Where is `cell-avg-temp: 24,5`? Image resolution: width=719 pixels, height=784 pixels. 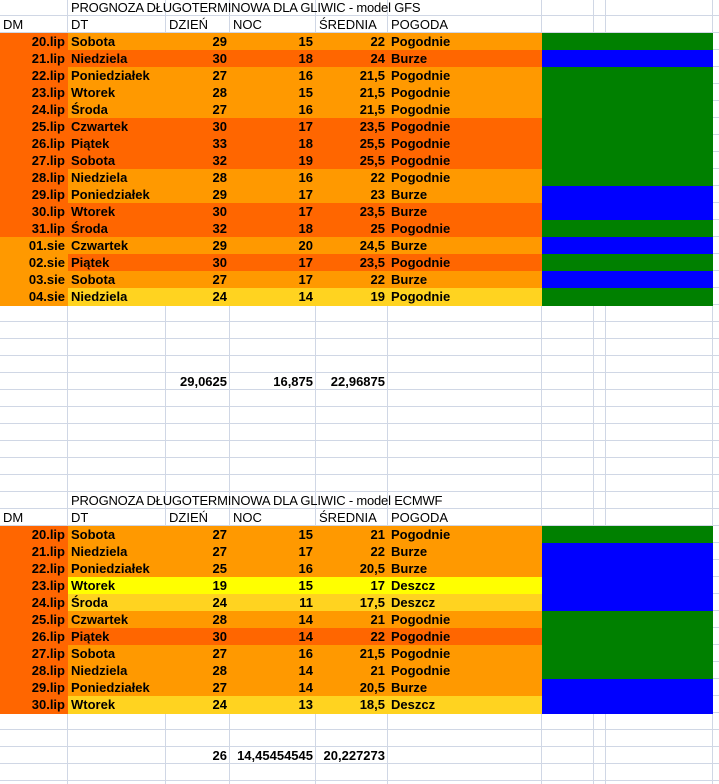 cell-avg-temp: 24,5 is located at coordinates (352, 246).